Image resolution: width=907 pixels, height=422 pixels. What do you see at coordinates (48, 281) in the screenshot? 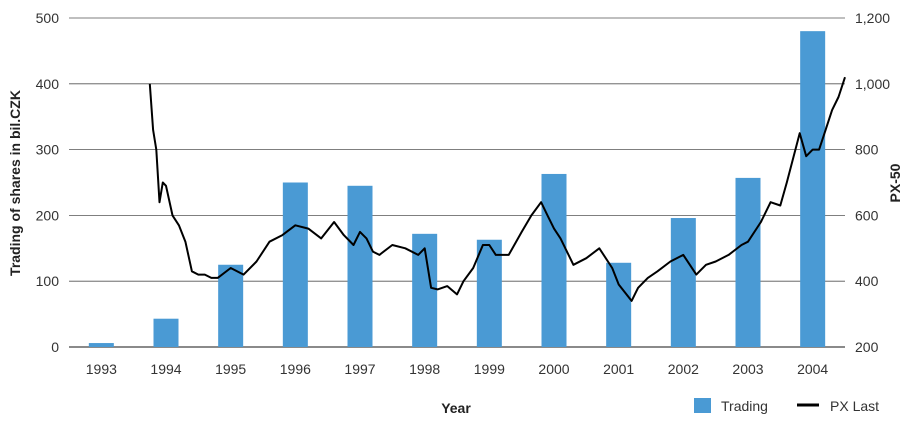
I see `left-tick-label: 100` at bounding box center [48, 281].